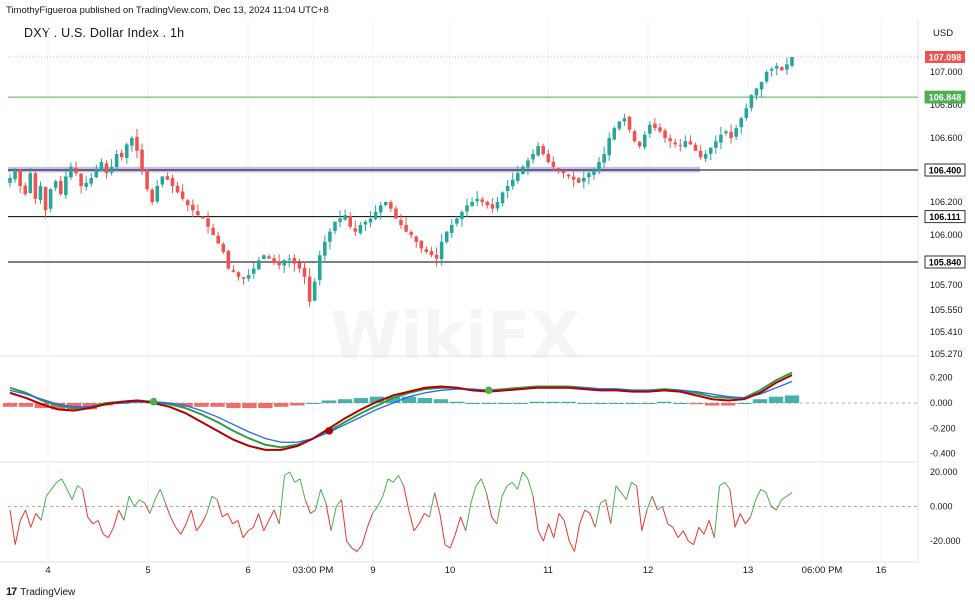  Describe the element at coordinates (153, 401) in the screenshot. I see `macd-cross-dot` at that location.